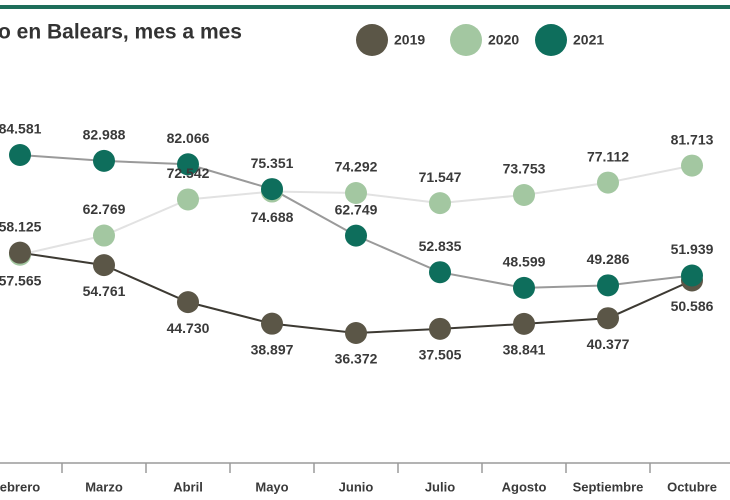 This screenshot has height=500, width=730. What do you see at coordinates (608, 156) in the screenshot?
I see `value-label: 77.112` at bounding box center [608, 156].